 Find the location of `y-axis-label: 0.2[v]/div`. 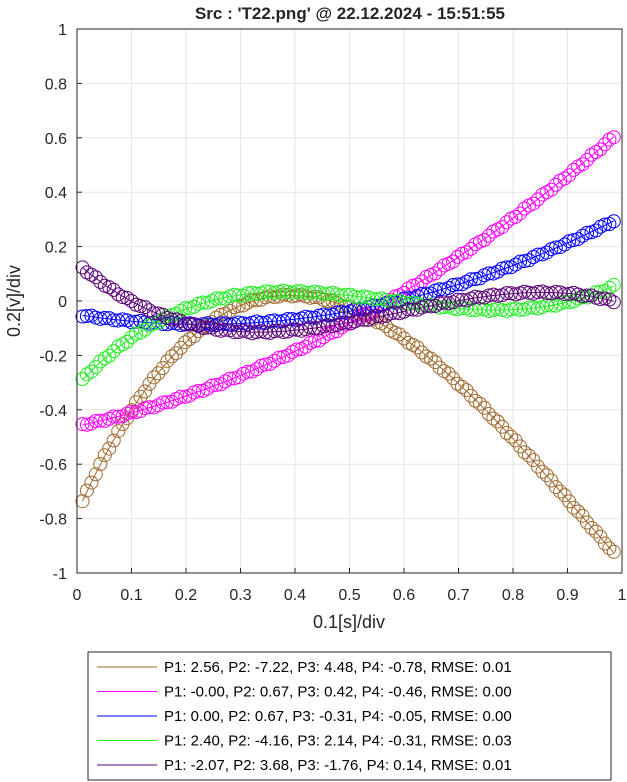

y-axis-label: 0.2[v]/div is located at coordinates (14, 301).